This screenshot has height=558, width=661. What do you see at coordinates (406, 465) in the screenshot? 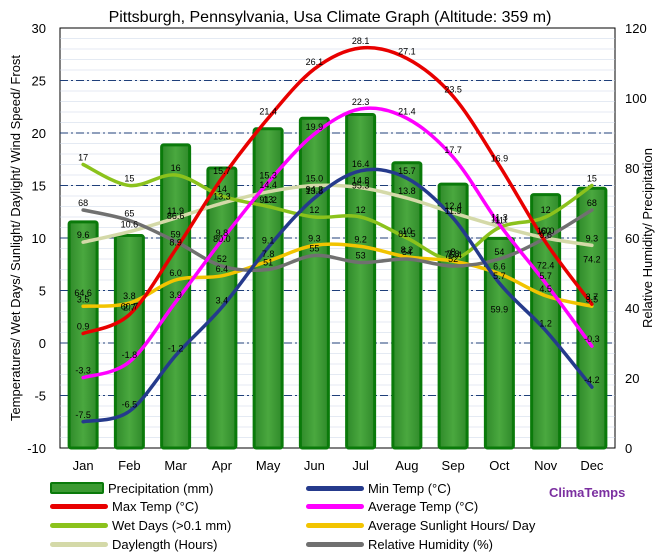
I see `x-tick-label: Aug` at bounding box center [406, 465].